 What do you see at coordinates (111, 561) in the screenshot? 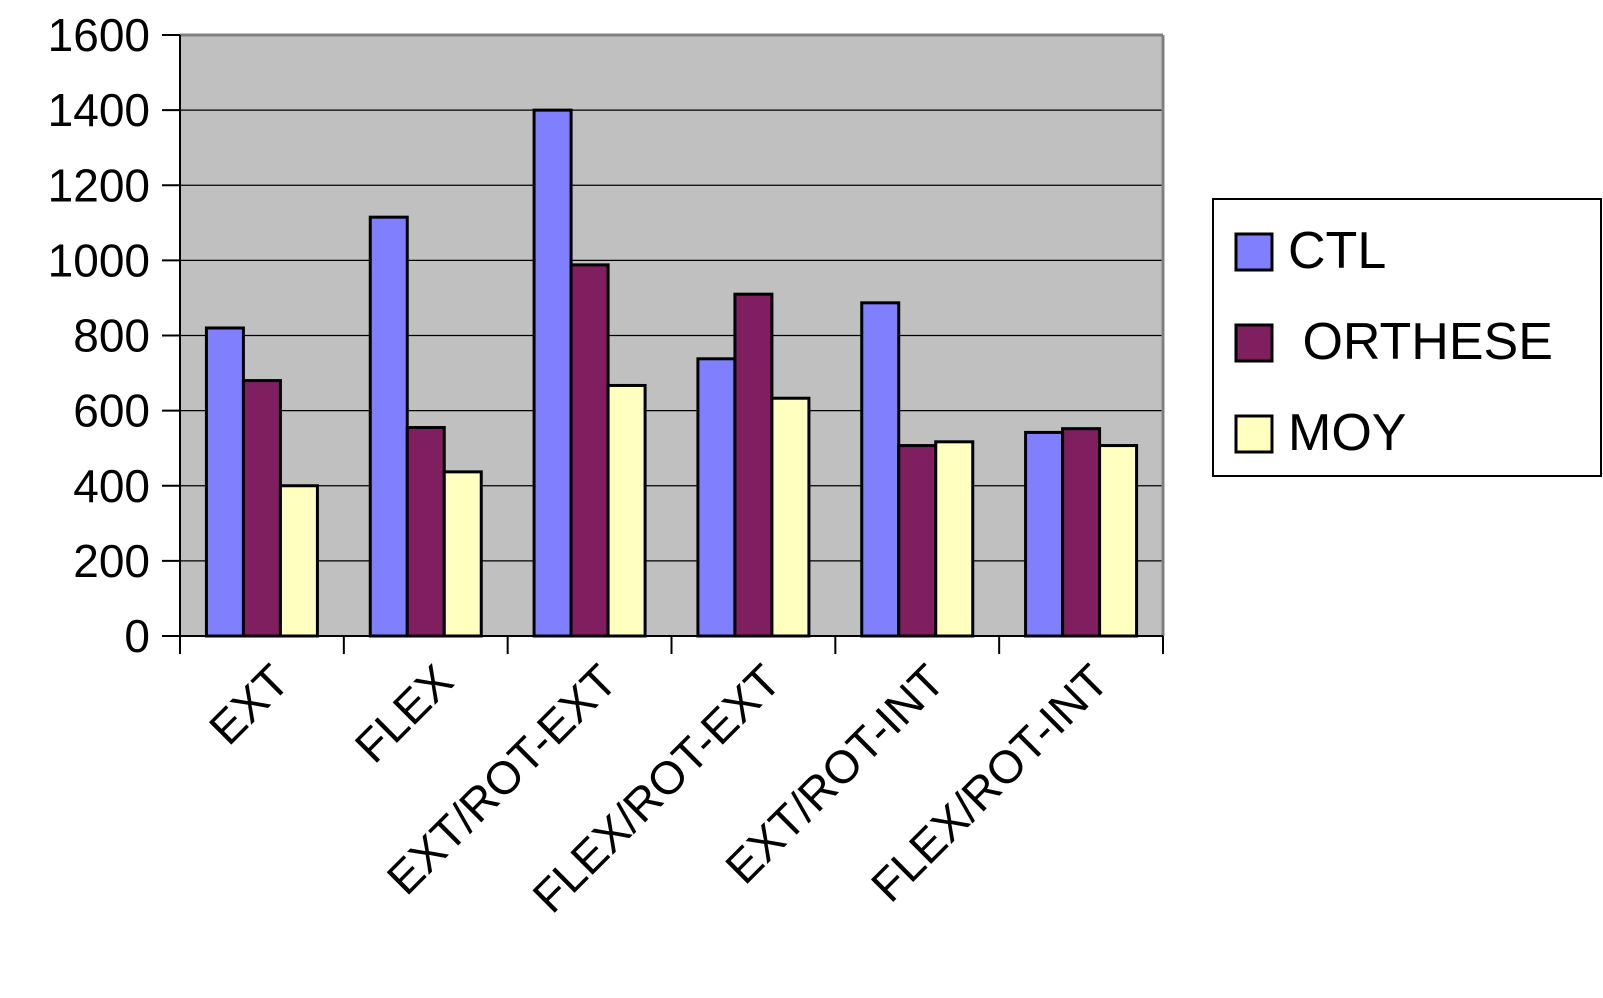
I see `y-tick-label: 200` at bounding box center [111, 561].